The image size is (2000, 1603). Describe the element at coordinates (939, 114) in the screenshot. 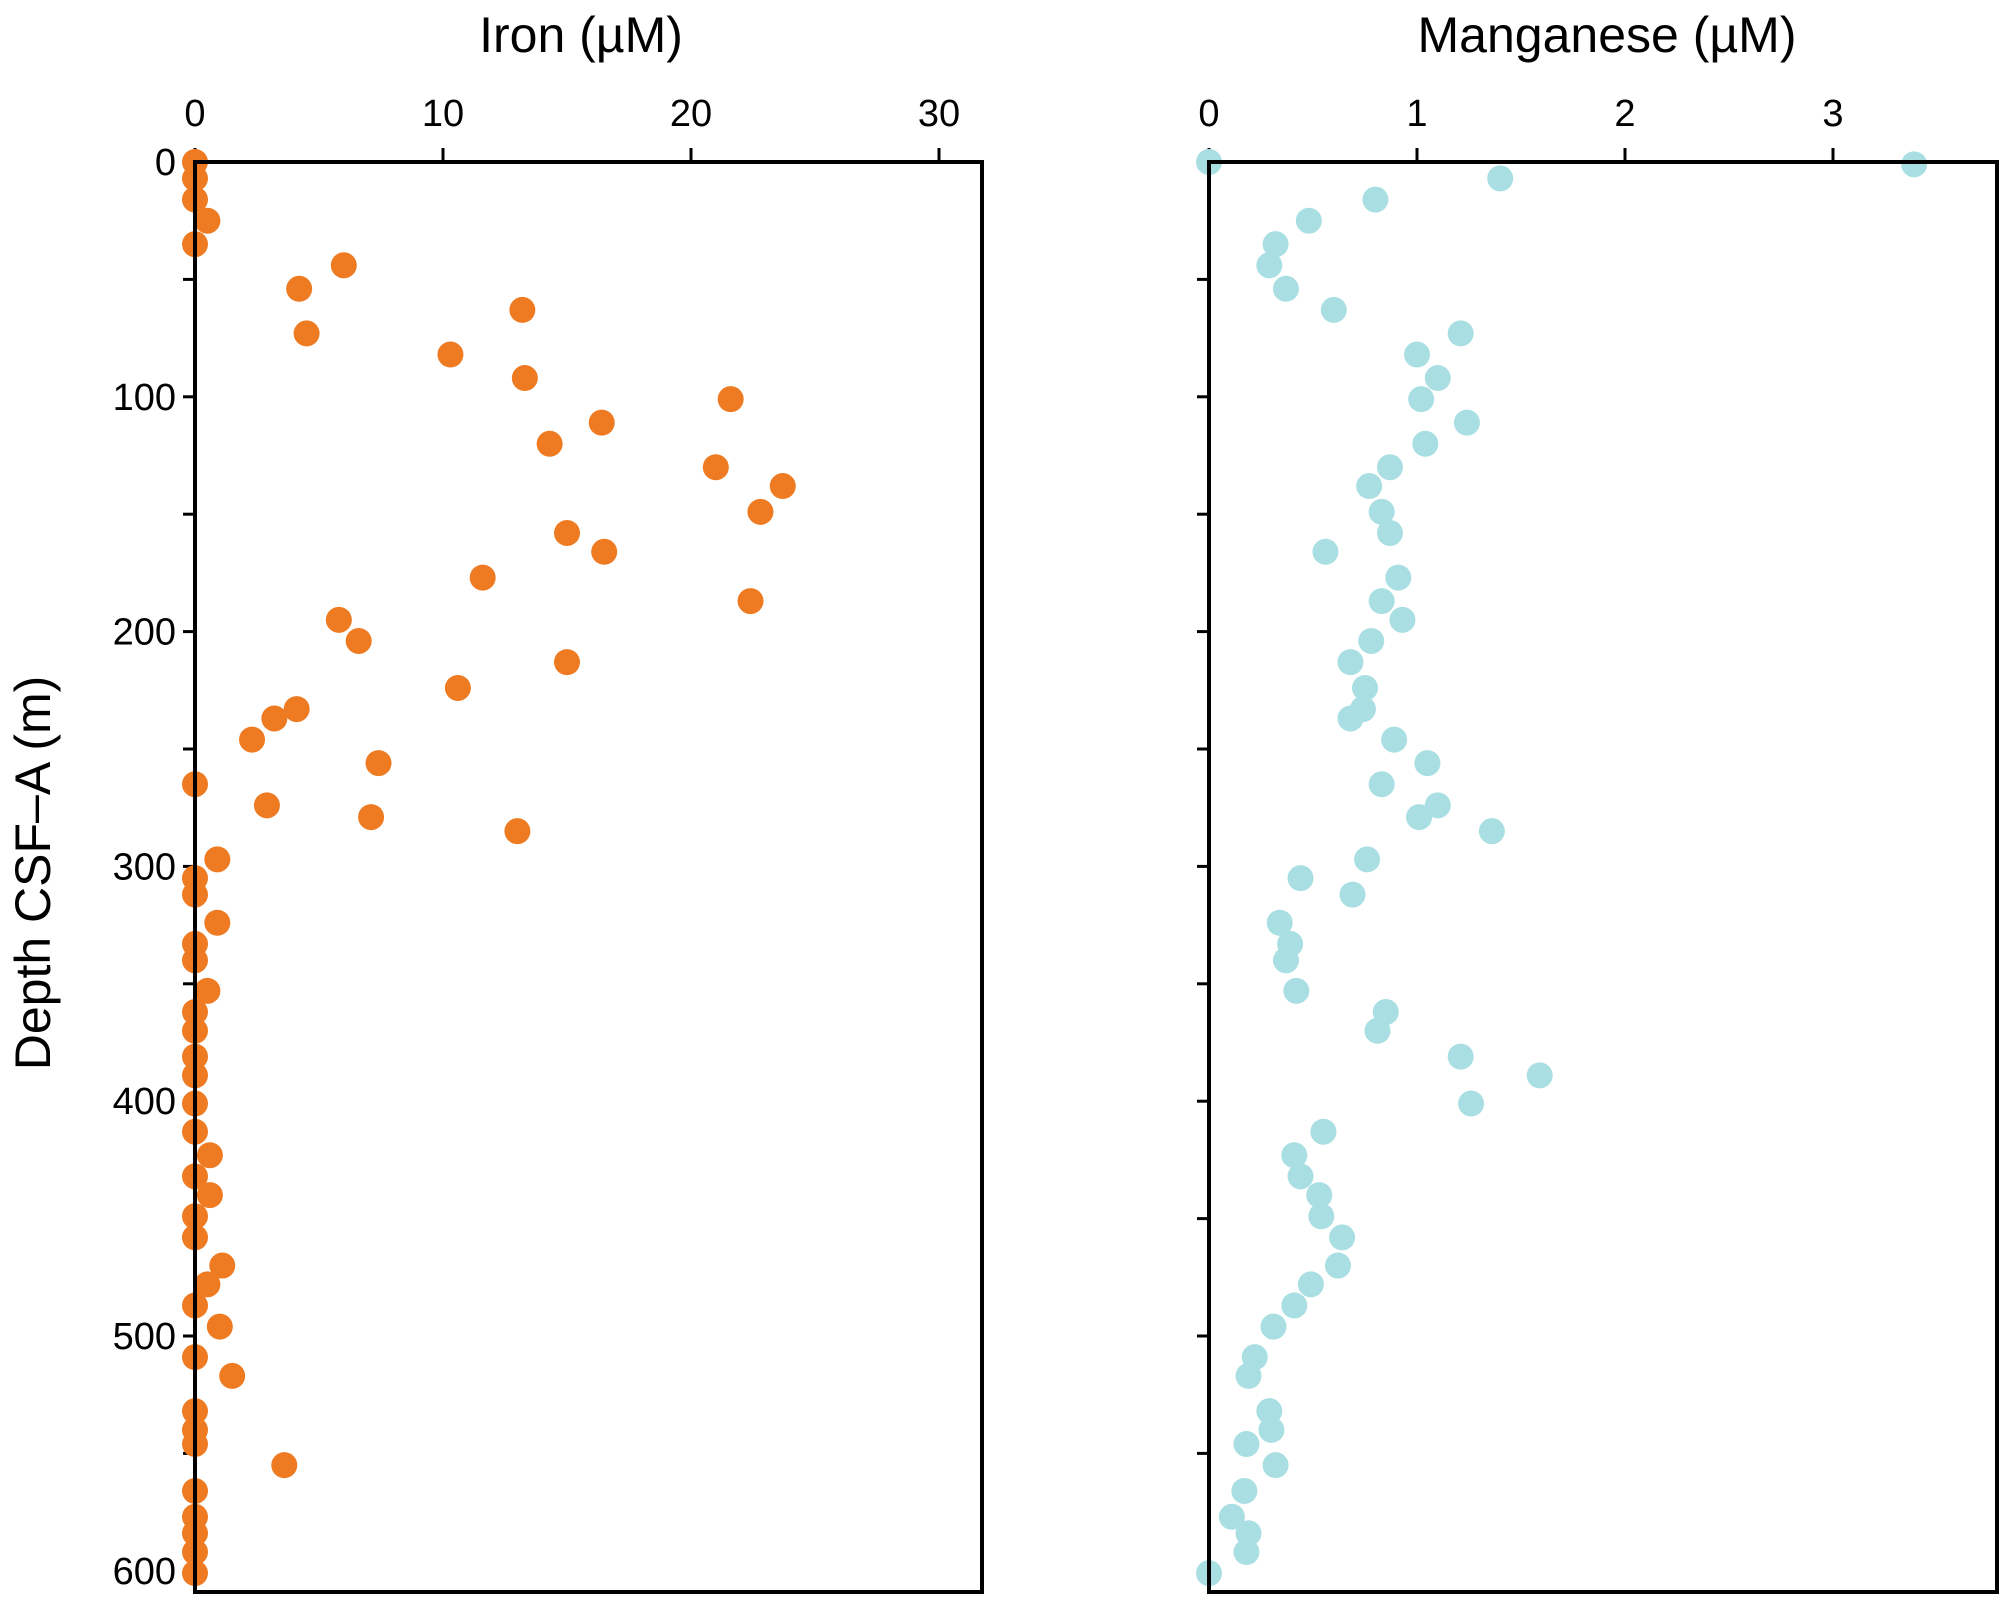

I see `iron-x-tick-label: 30` at that location.